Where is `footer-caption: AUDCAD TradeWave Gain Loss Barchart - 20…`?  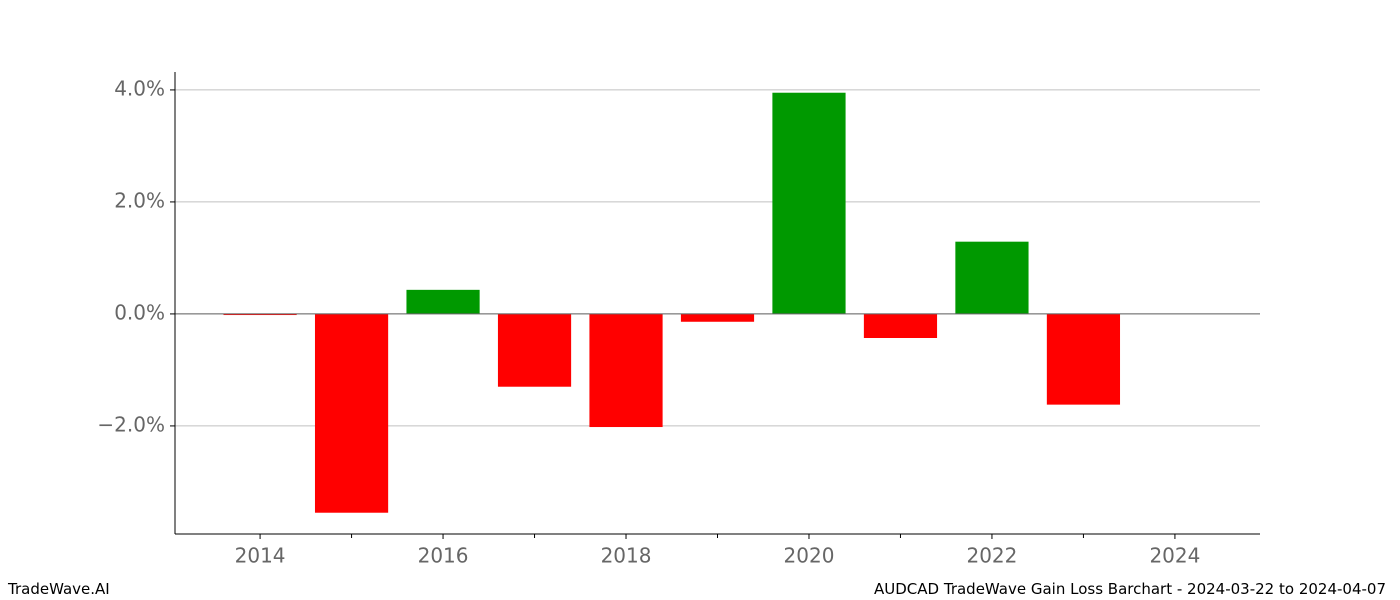
footer-caption: AUDCAD TradeWave Gain Loss Barchart - 20… is located at coordinates (1130, 589).